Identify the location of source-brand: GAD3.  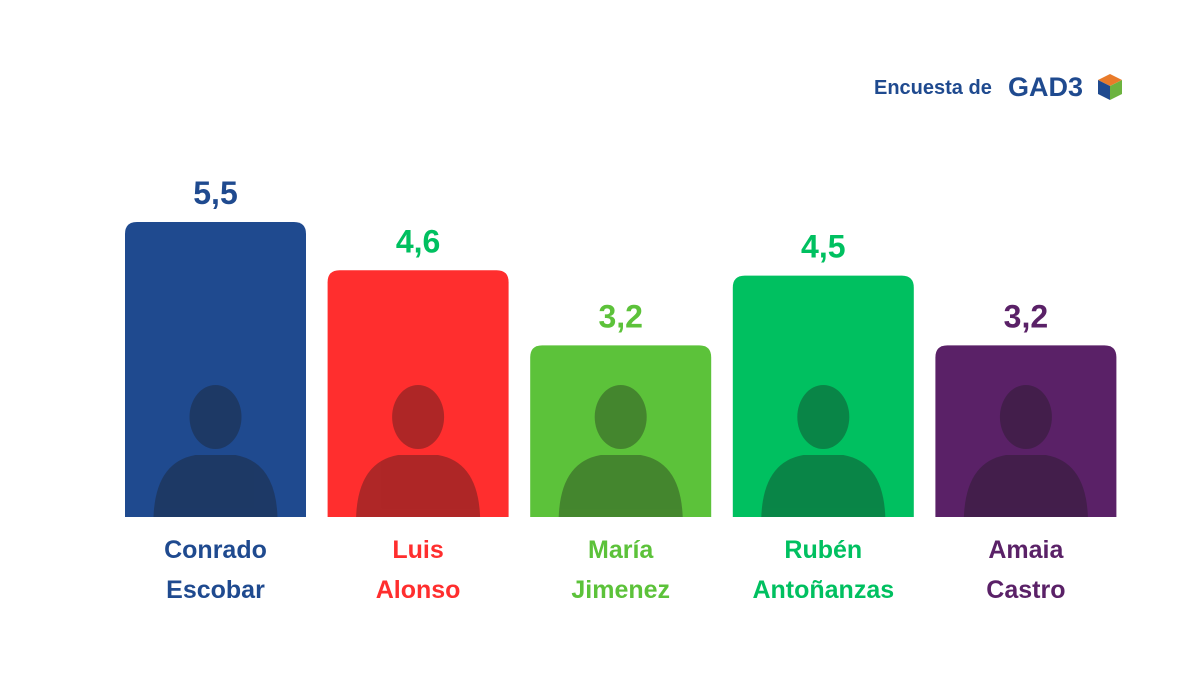
(1045, 87).